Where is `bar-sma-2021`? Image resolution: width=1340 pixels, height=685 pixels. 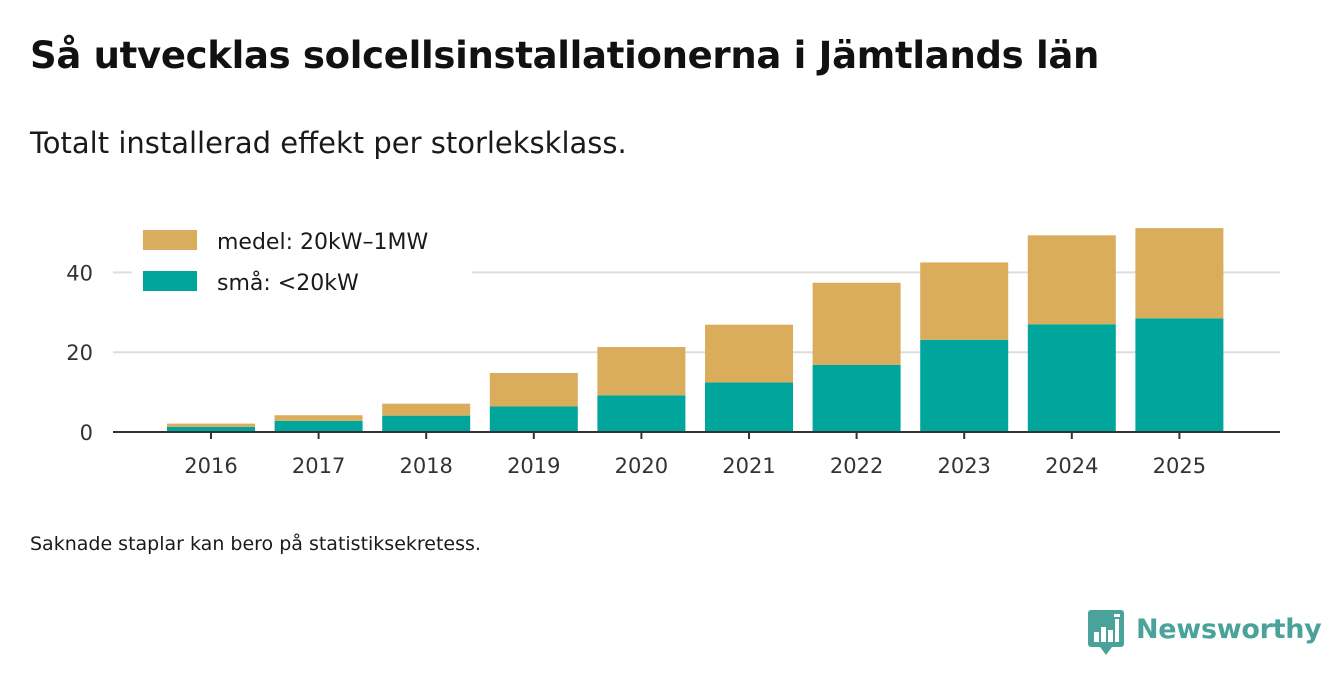
bar-sma-2021 is located at coordinates (749, 407).